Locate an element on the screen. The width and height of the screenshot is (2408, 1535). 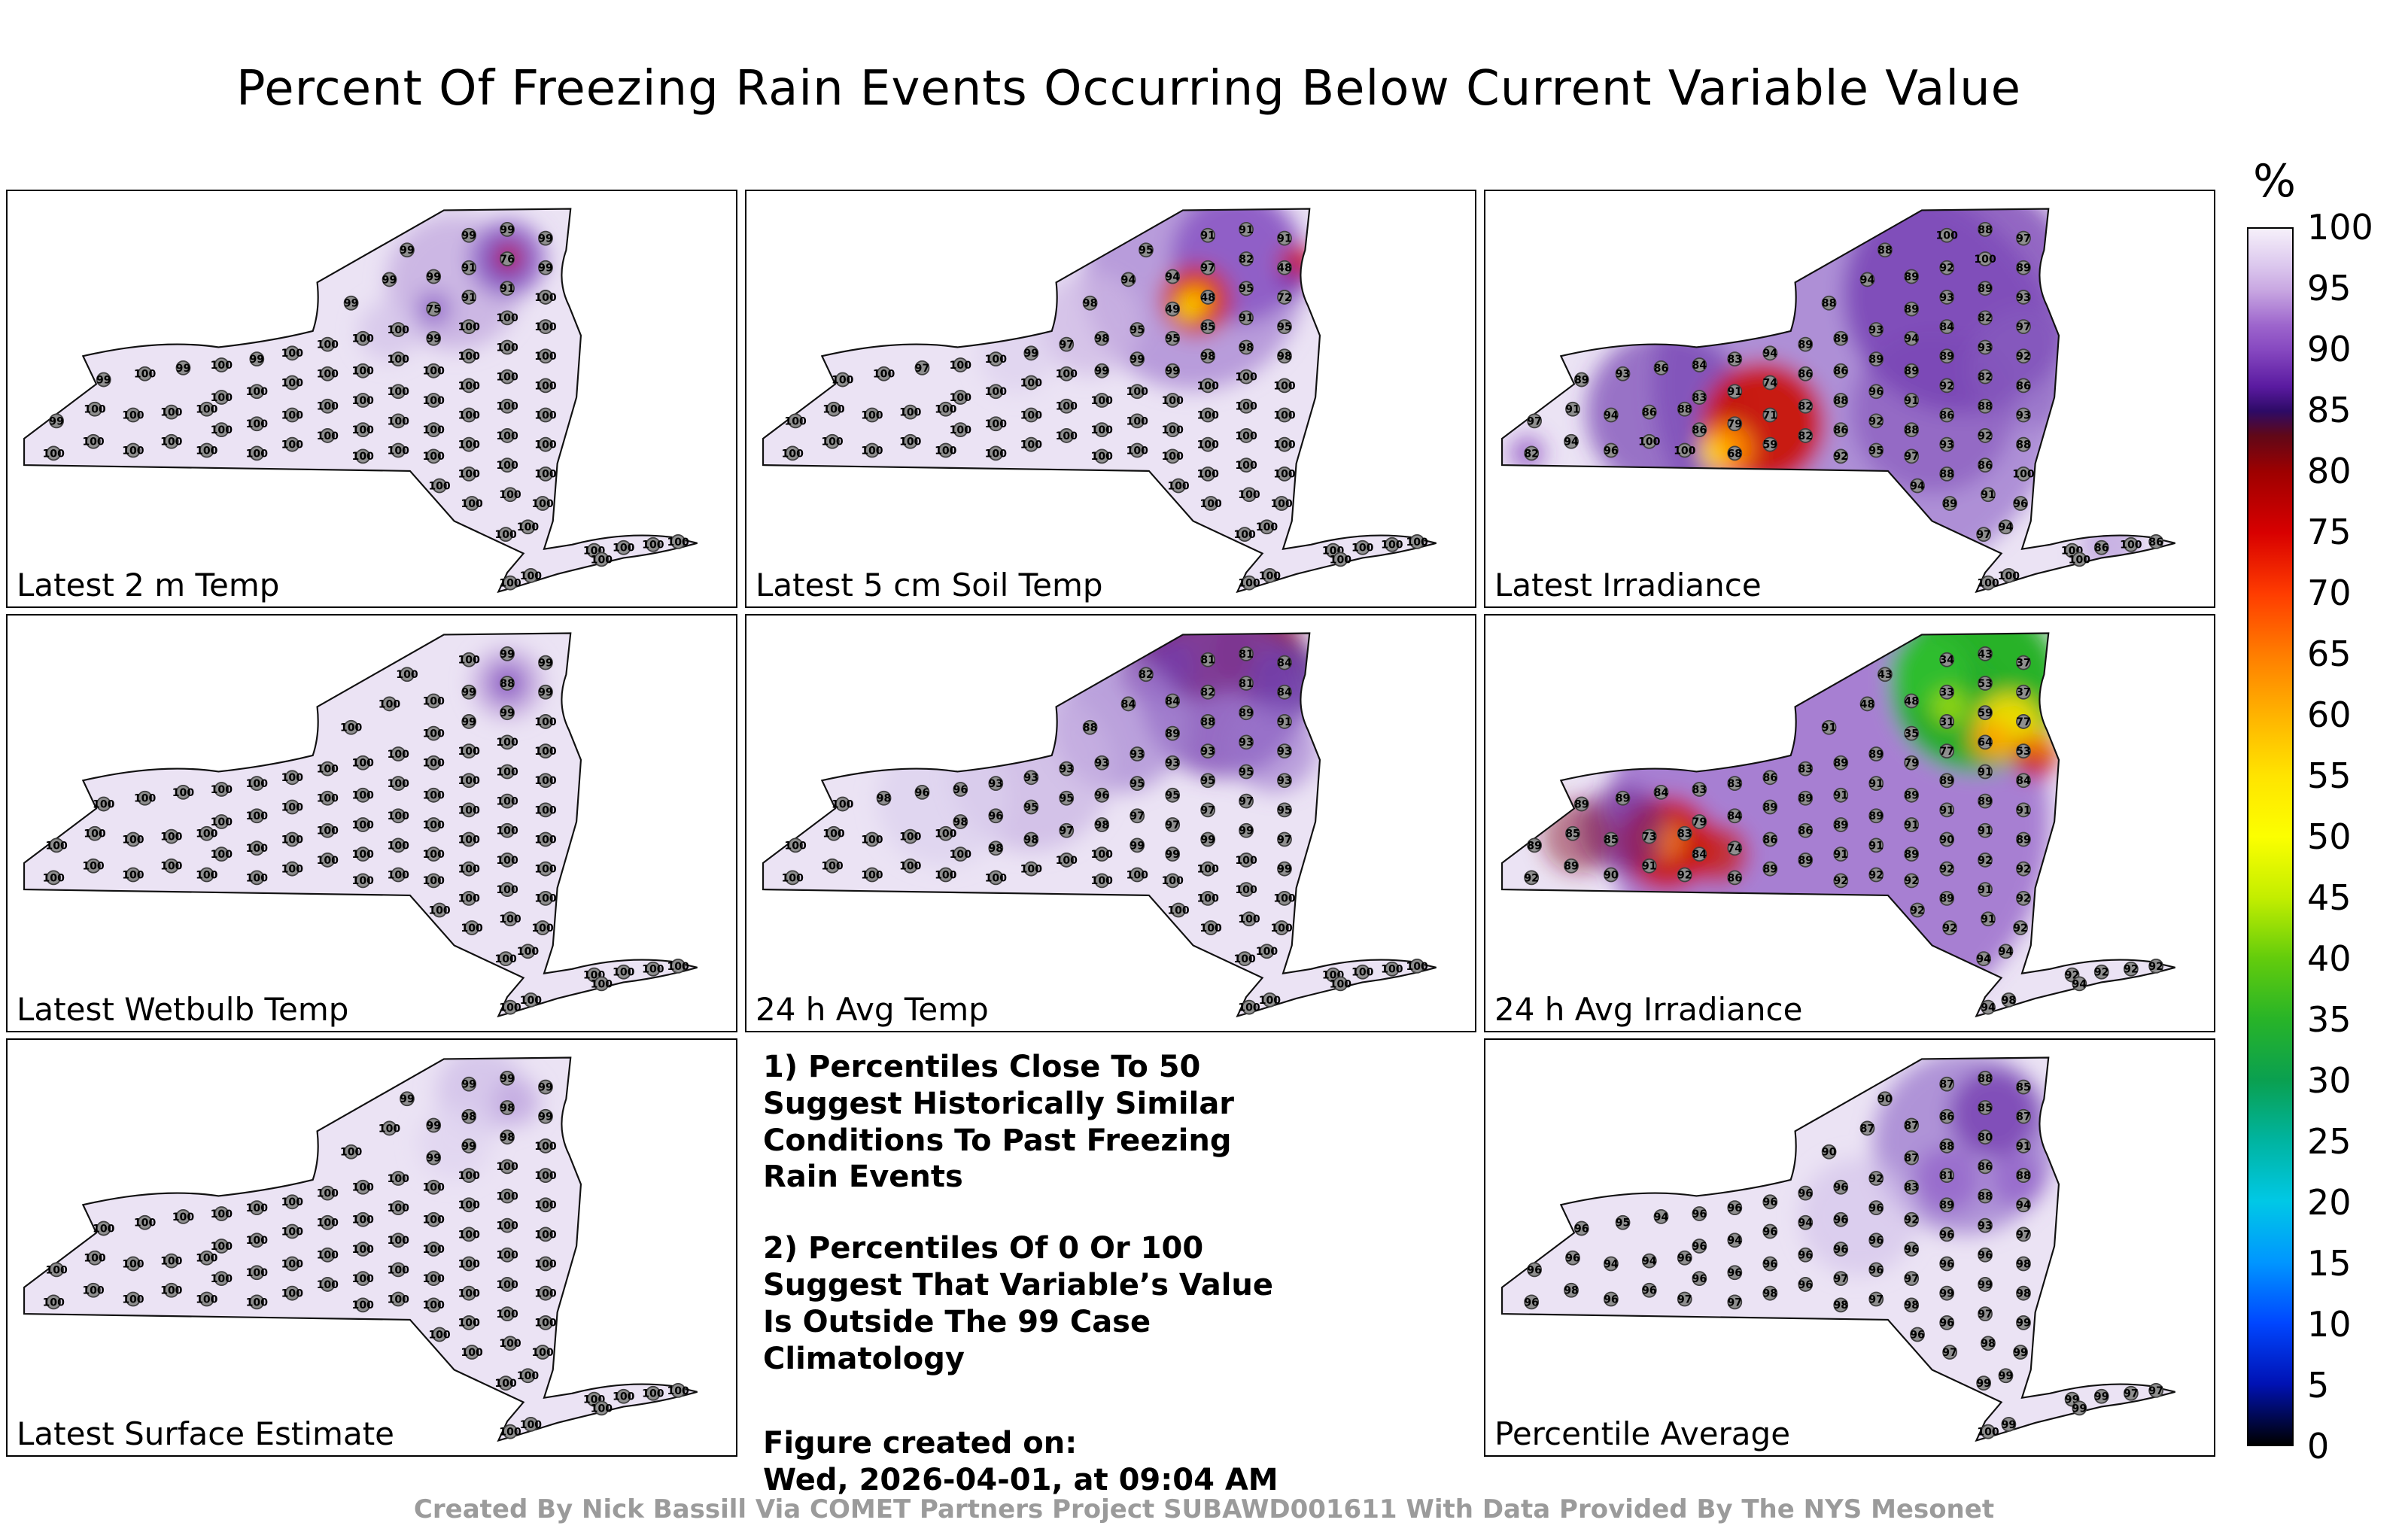
colorbar-tick-label: 0 is located at coordinates (2318, 1446).